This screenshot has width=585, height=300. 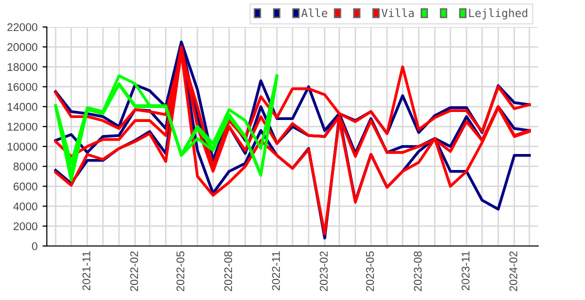 What do you see at coordinates (418, 271) in the screenshot?
I see `x-tick-label: 2023-08` at bounding box center [418, 271].